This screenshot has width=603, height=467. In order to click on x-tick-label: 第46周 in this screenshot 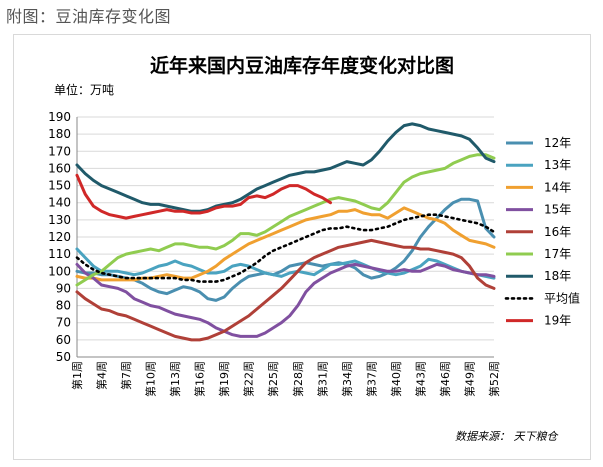, I will do `click(445, 379)`.